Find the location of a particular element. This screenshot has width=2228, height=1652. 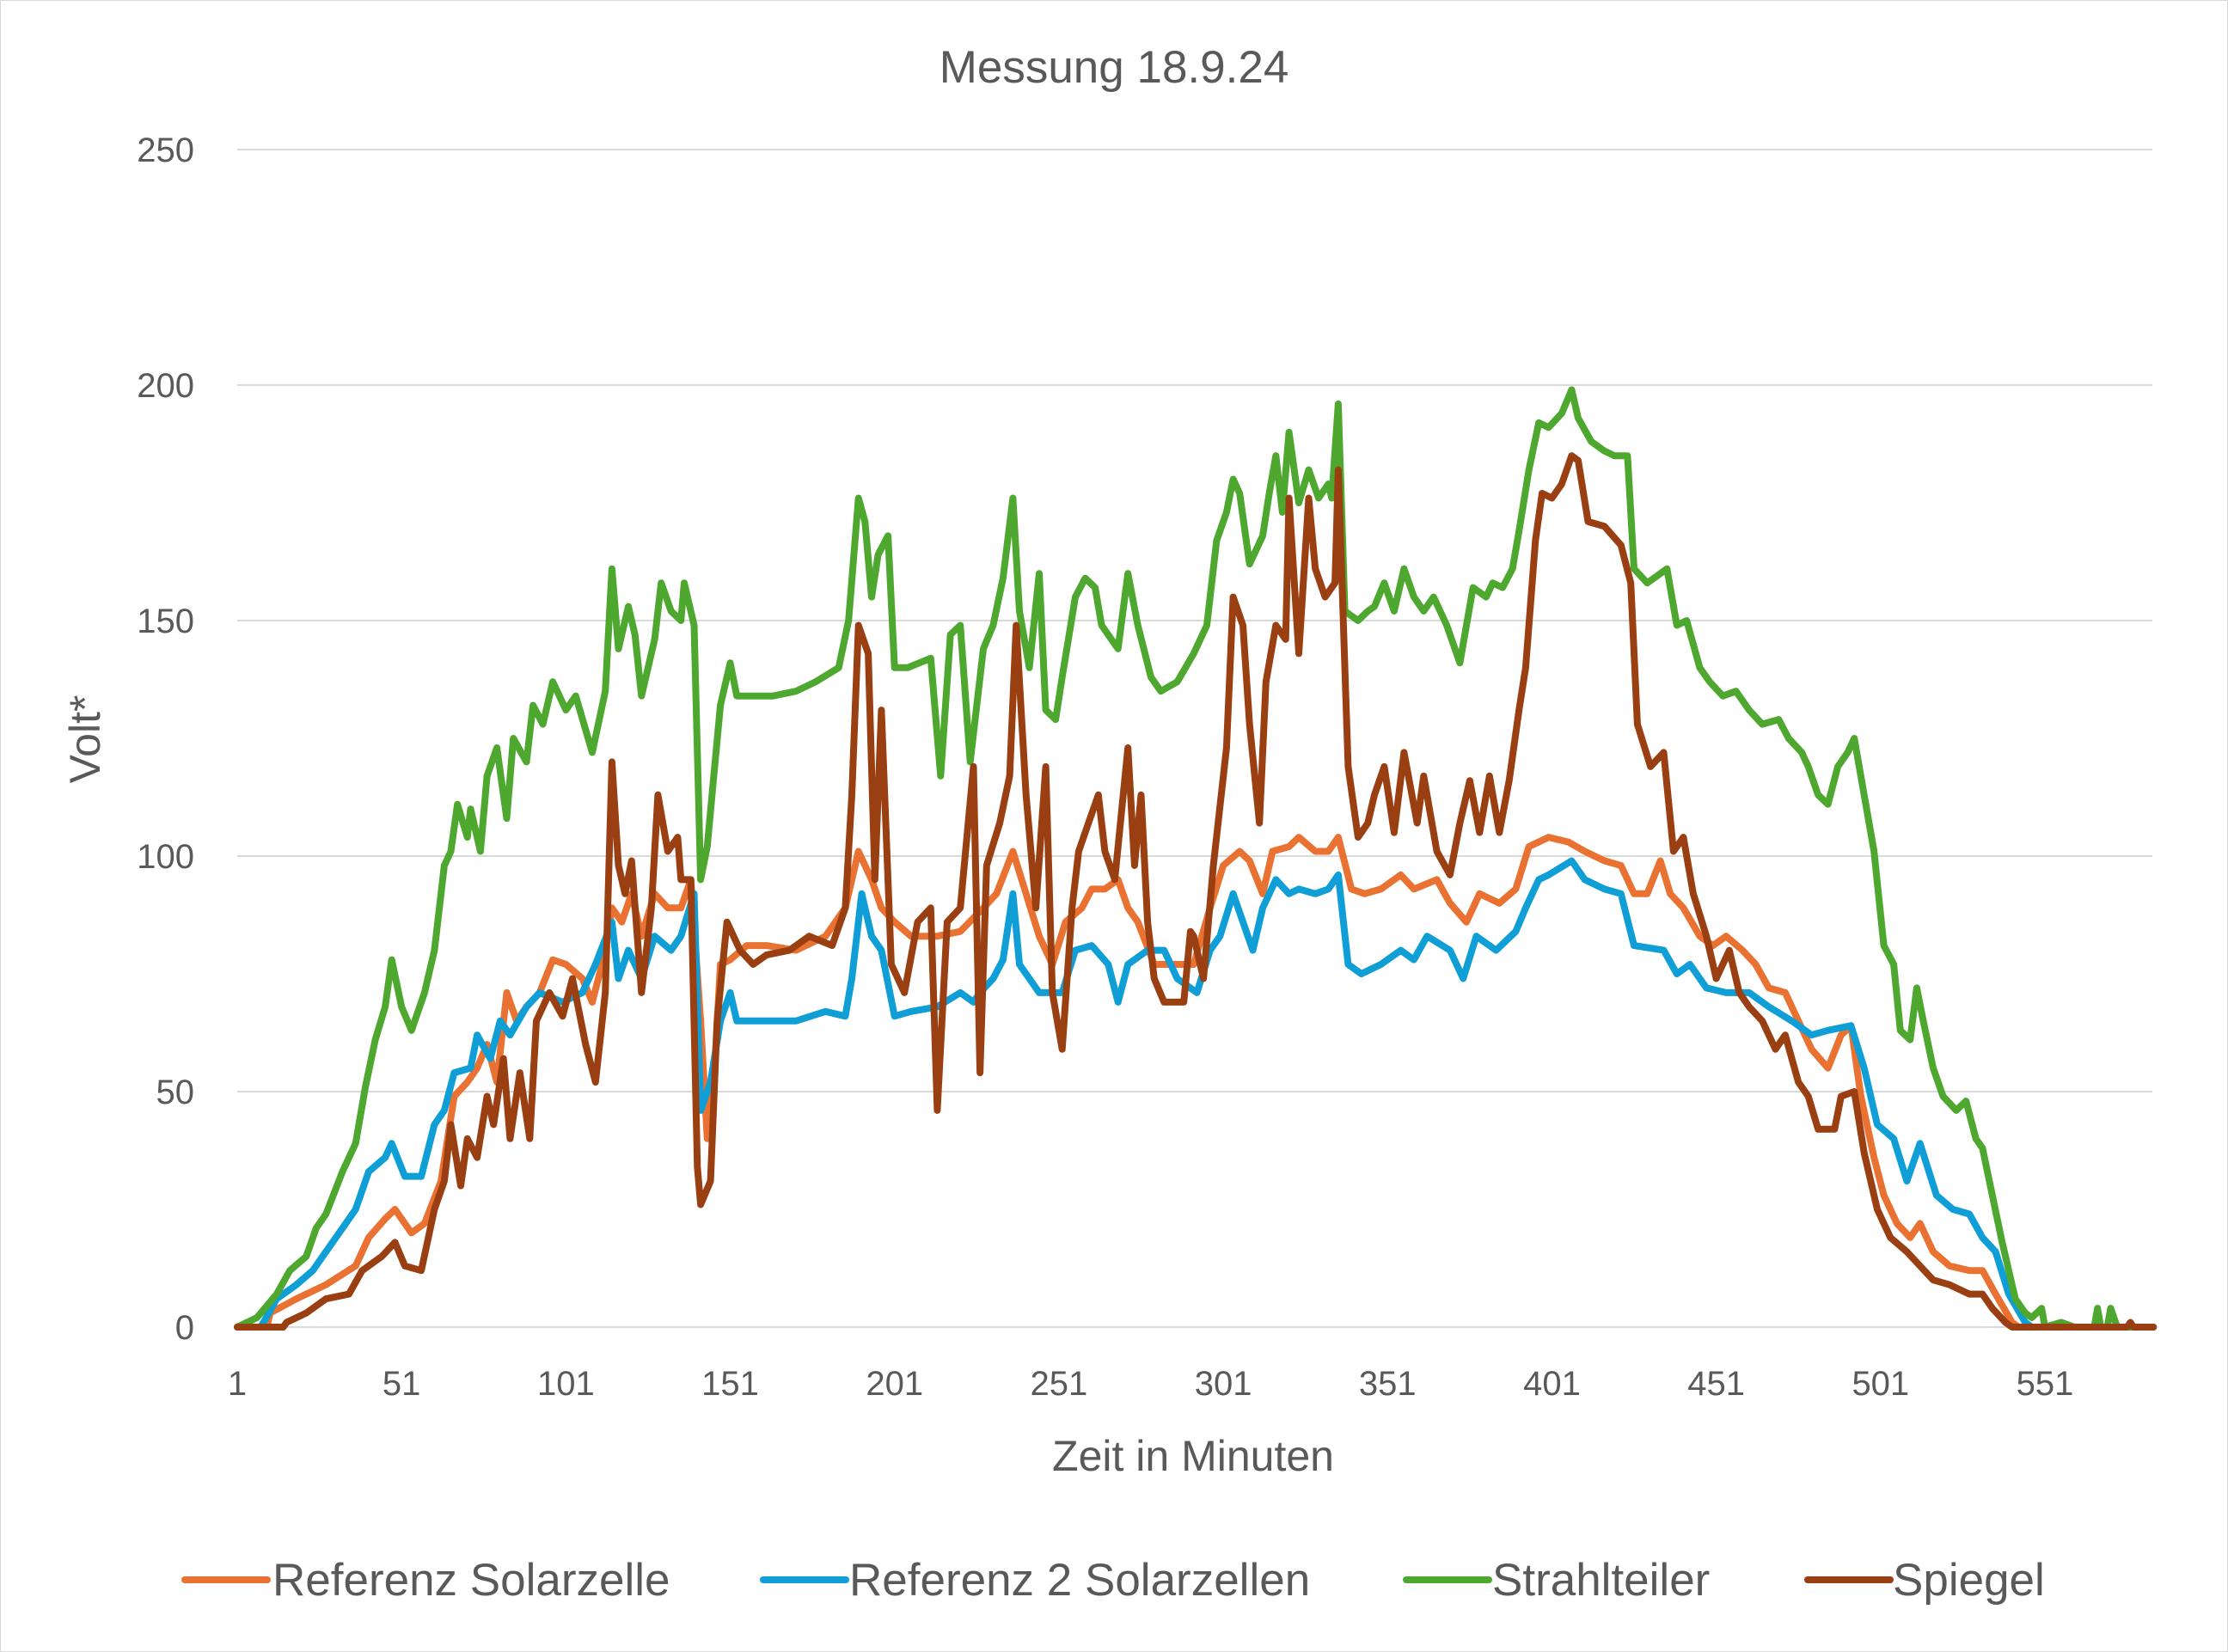

legend-item: Strahlteiler is located at coordinates (1556, 1580).